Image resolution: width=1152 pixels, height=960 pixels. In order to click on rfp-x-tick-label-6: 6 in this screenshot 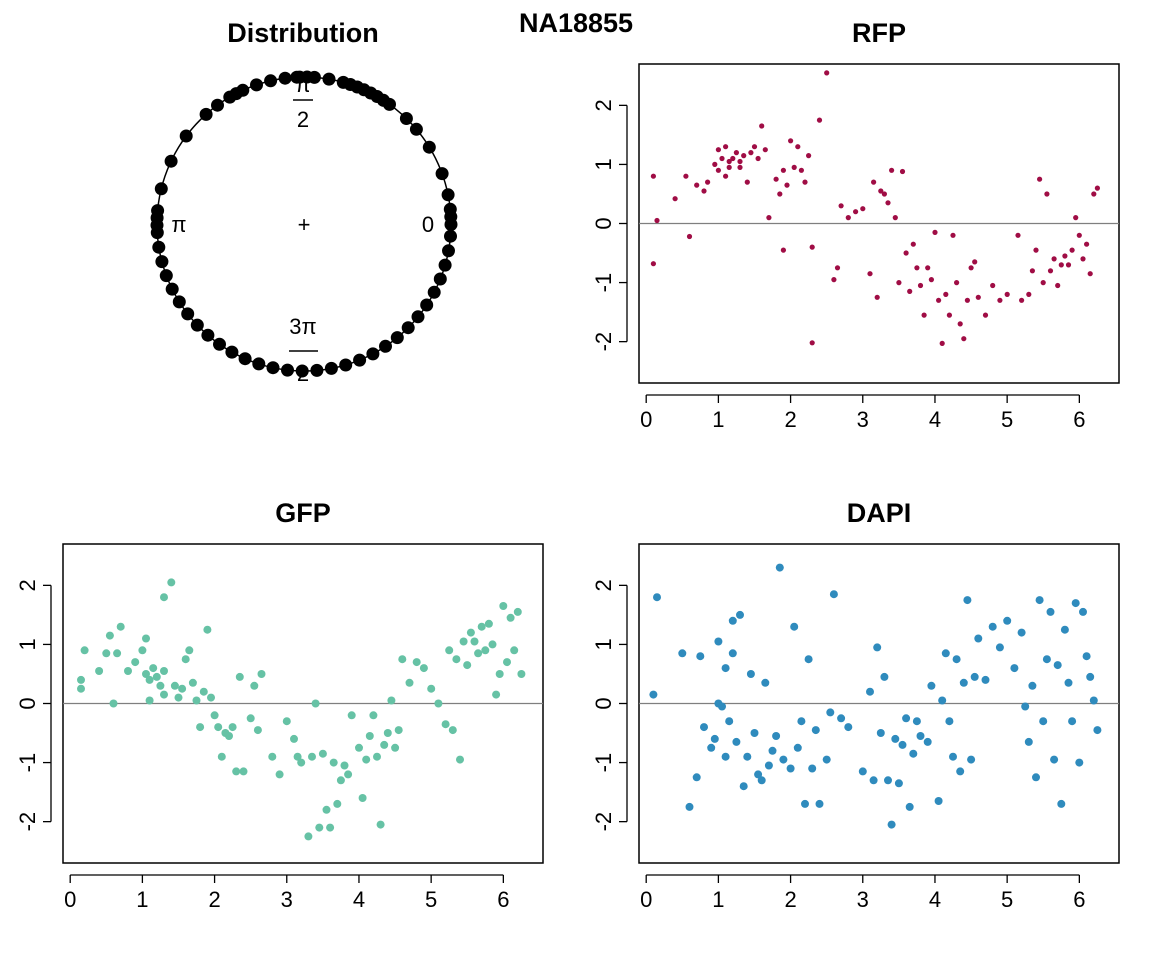, I will do `click(1079, 419)`.